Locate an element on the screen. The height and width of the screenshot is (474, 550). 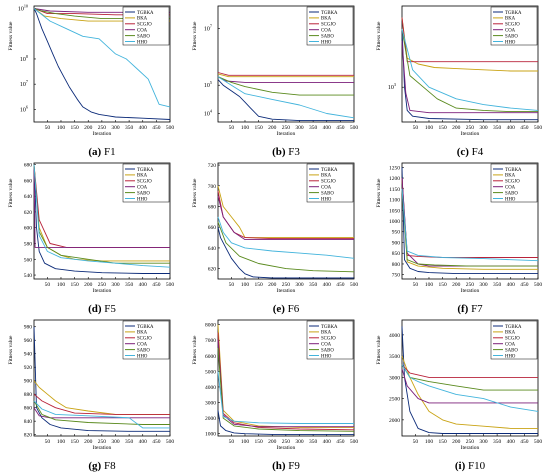
panel-caption: (b) F3 is located at coordinates (286, 152).